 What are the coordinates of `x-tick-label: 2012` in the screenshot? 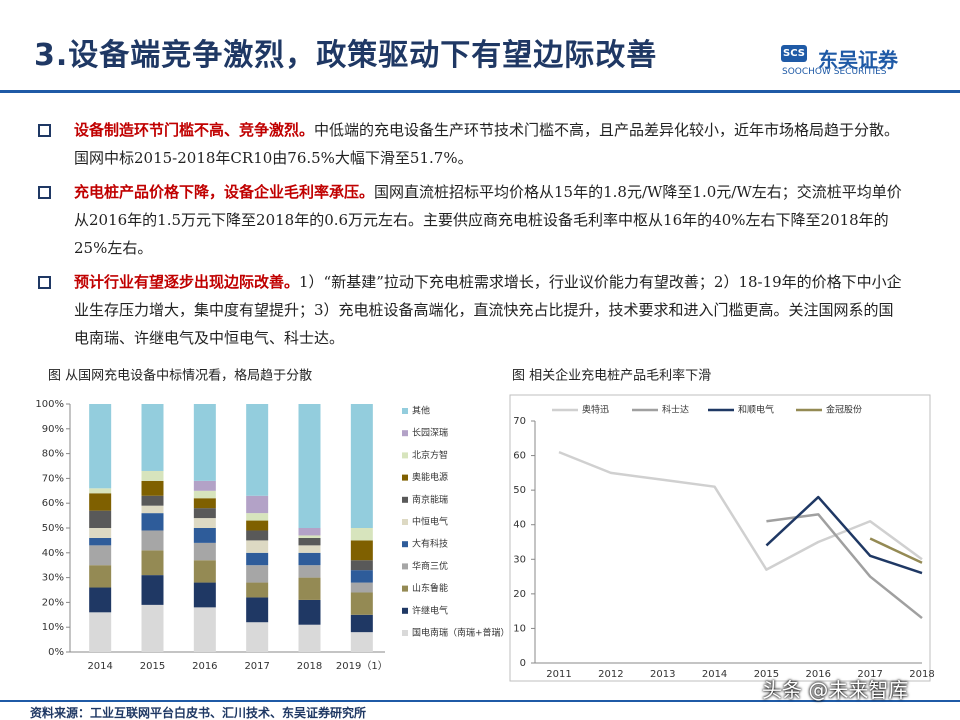 It's located at (610, 674).